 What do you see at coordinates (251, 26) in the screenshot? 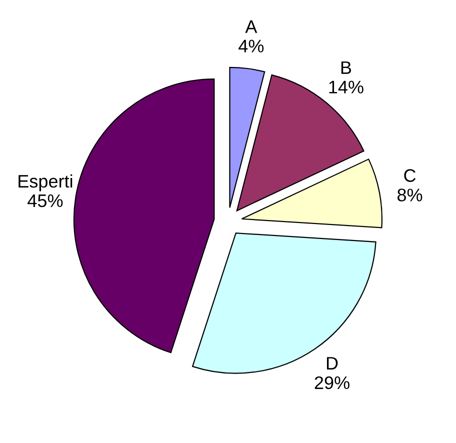
I see `slice-label: A` at bounding box center [251, 26].